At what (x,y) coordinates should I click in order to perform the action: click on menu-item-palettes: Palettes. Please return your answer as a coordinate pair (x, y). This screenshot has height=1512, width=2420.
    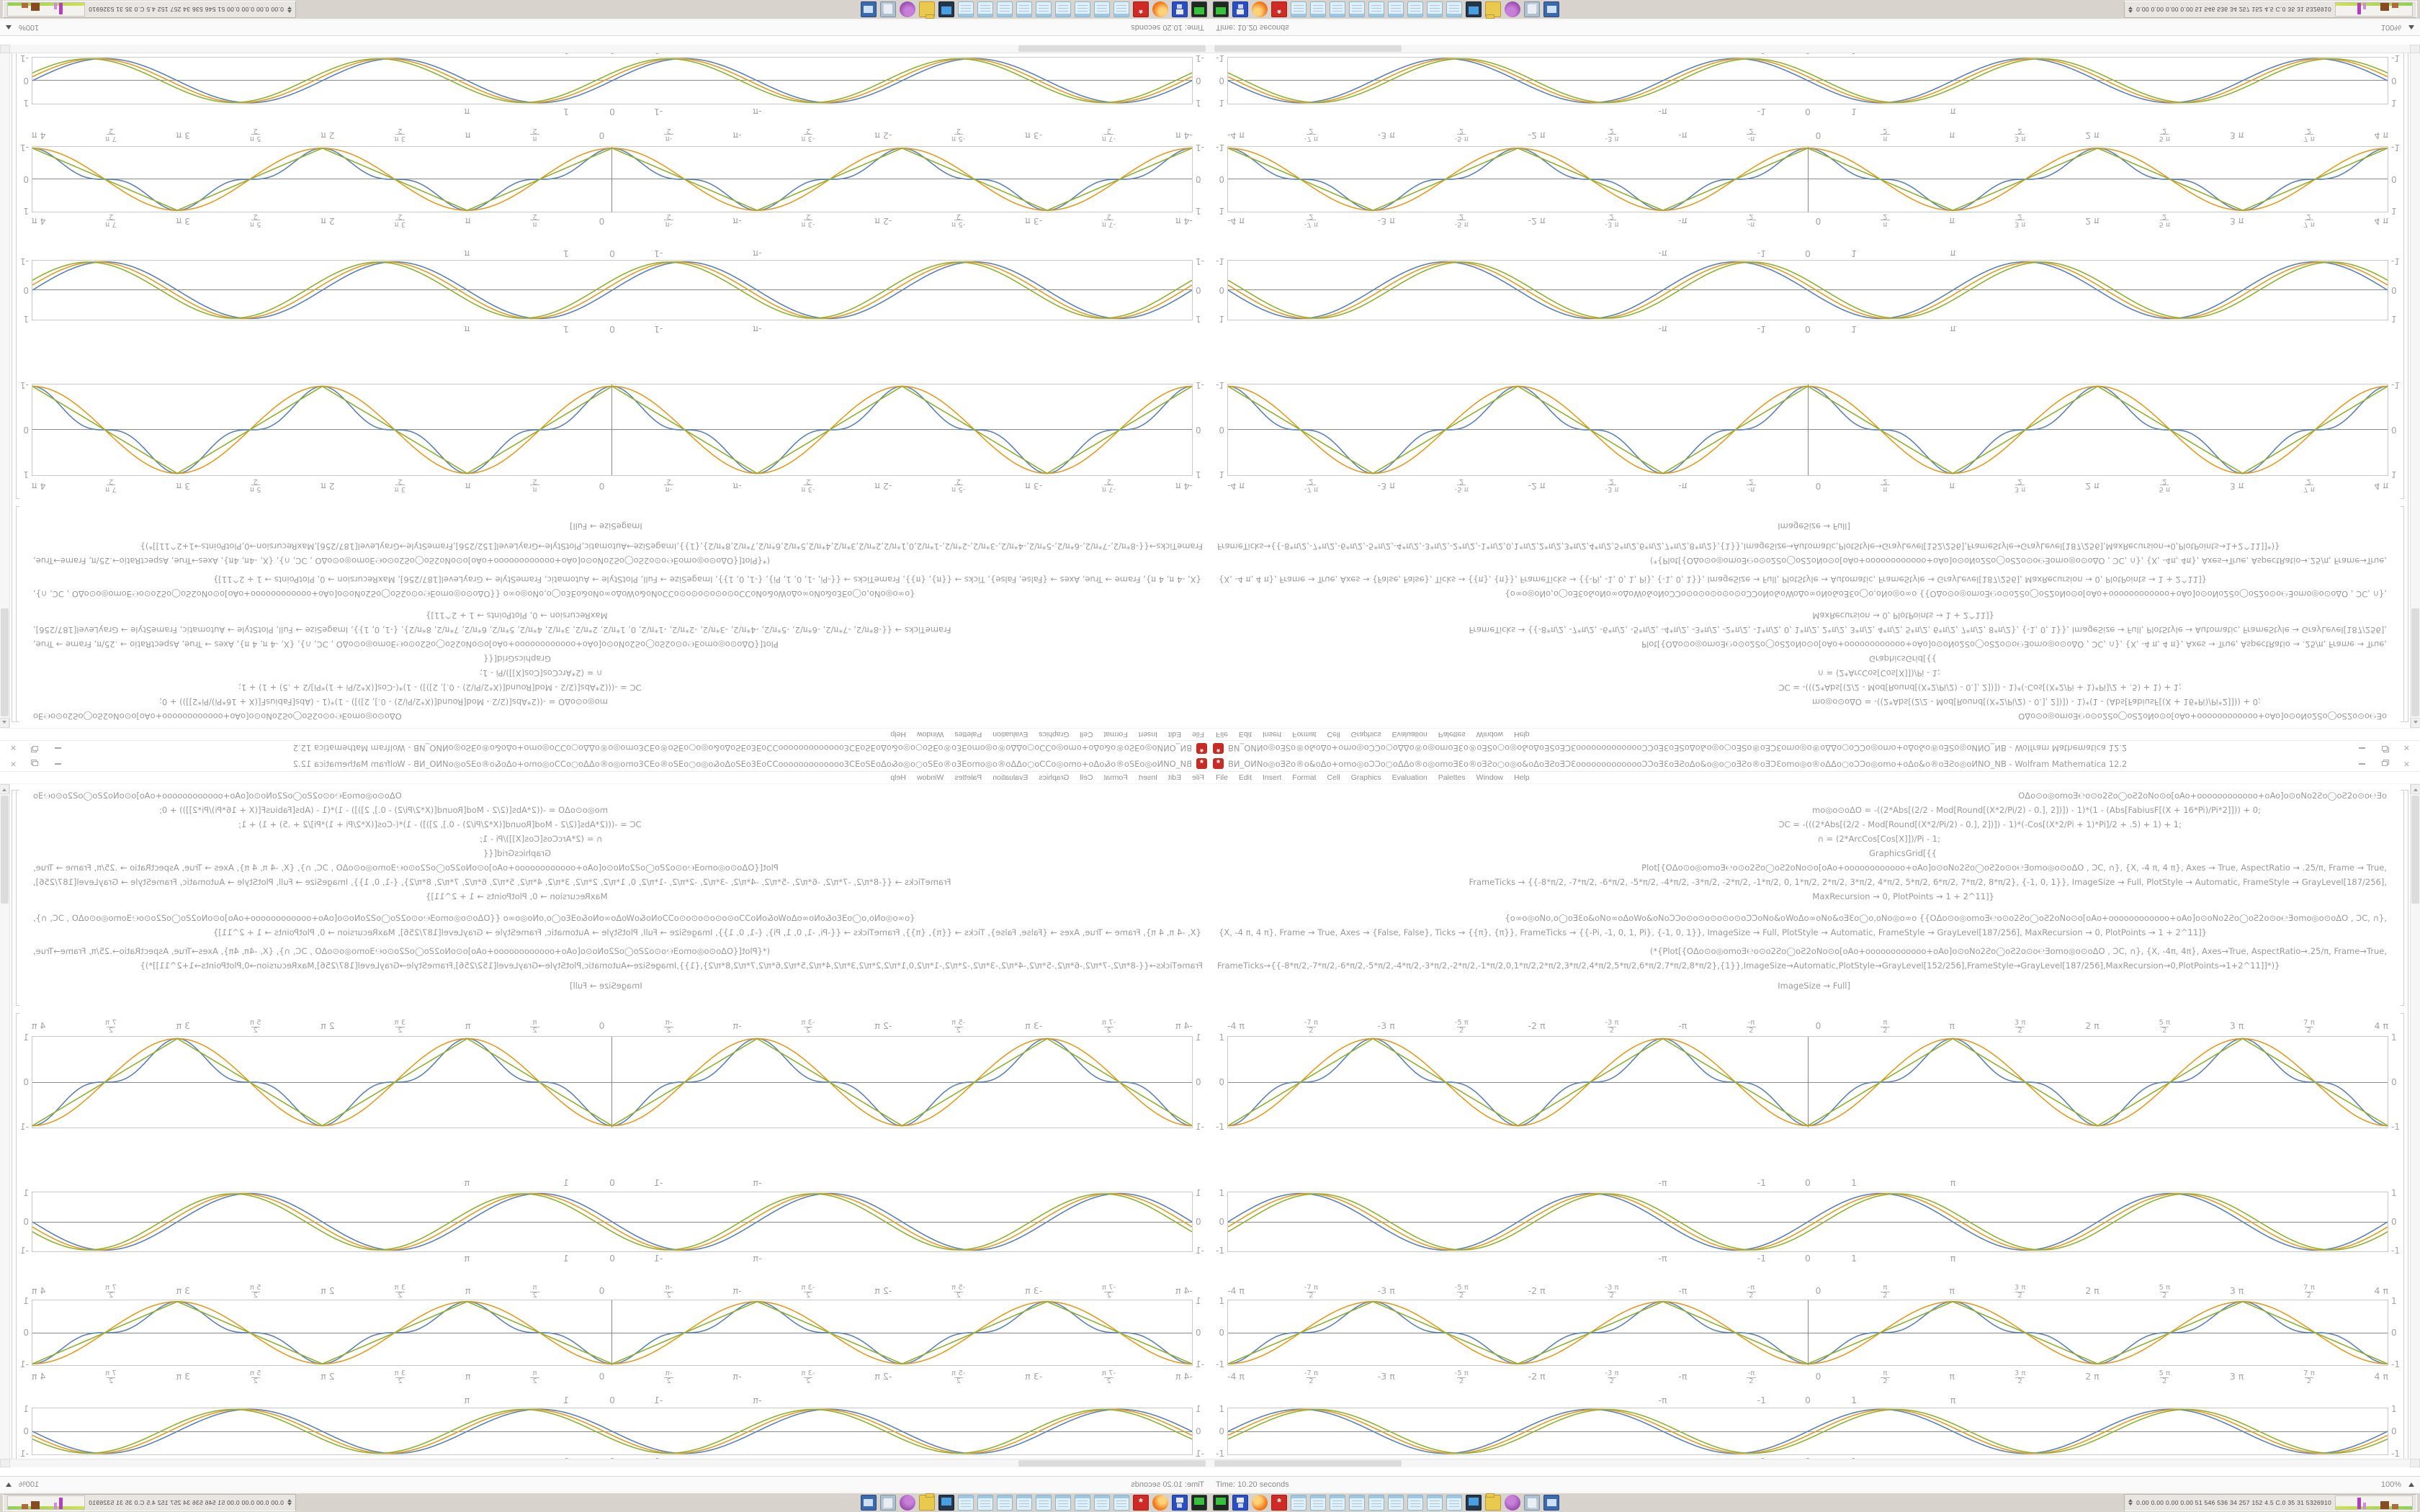
    Looking at the image, I should click on (968, 777).